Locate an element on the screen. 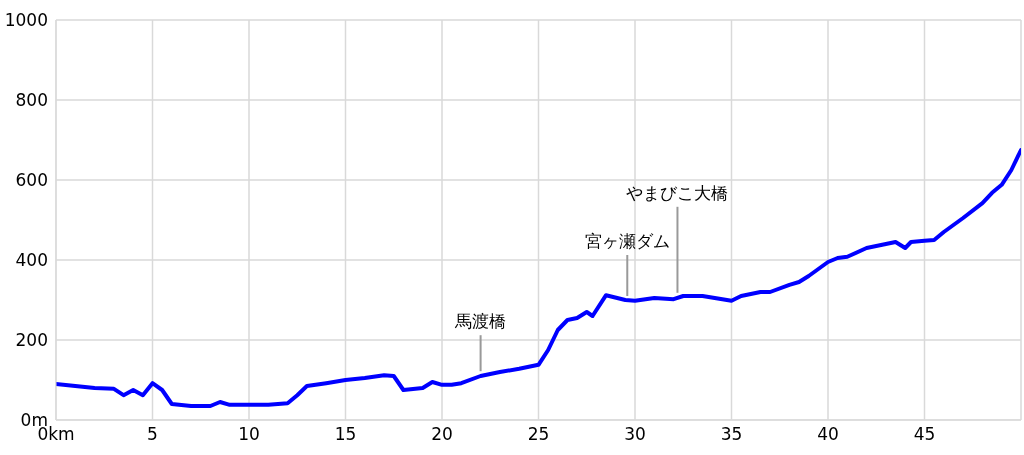 The height and width of the screenshot is (455, 1024). y-tick-label: 800 is located at coordinates (31, 100).